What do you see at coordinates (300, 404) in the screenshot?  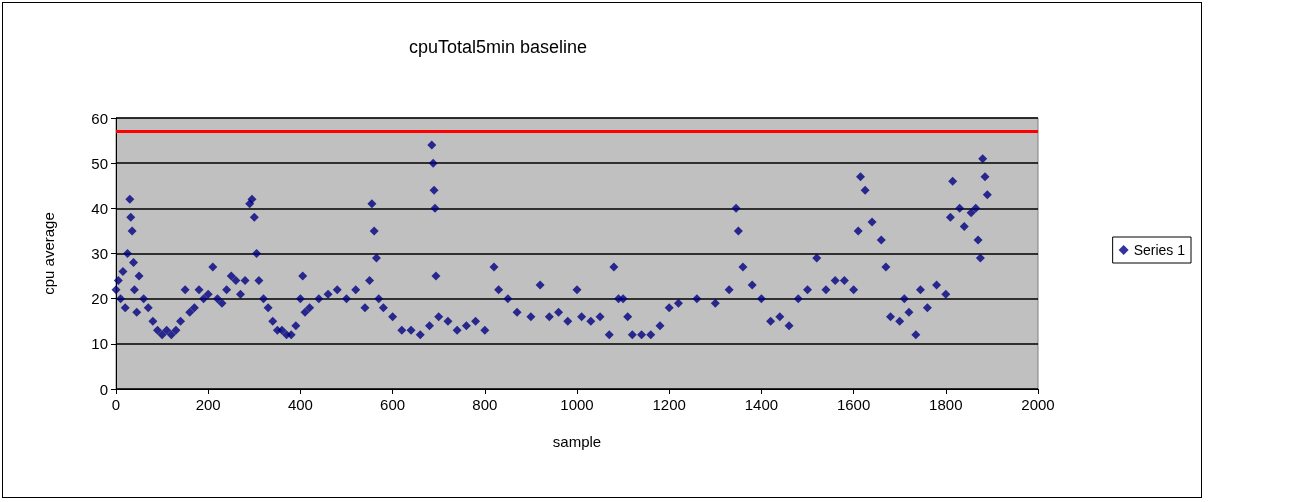 I see `x-tick-label: 400` at bounding box center [300, 404].